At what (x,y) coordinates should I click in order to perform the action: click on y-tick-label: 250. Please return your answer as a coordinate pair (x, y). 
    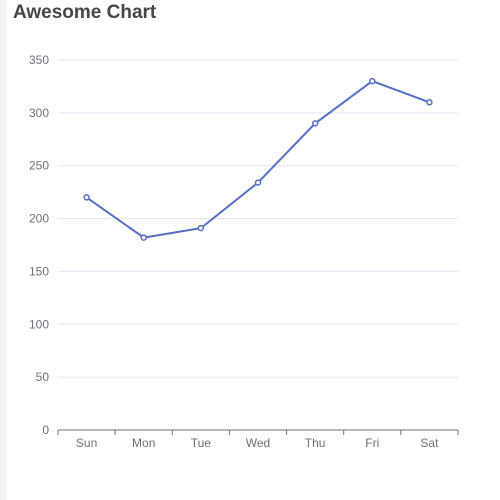
    Looking at the image, I should click on (39, 166).